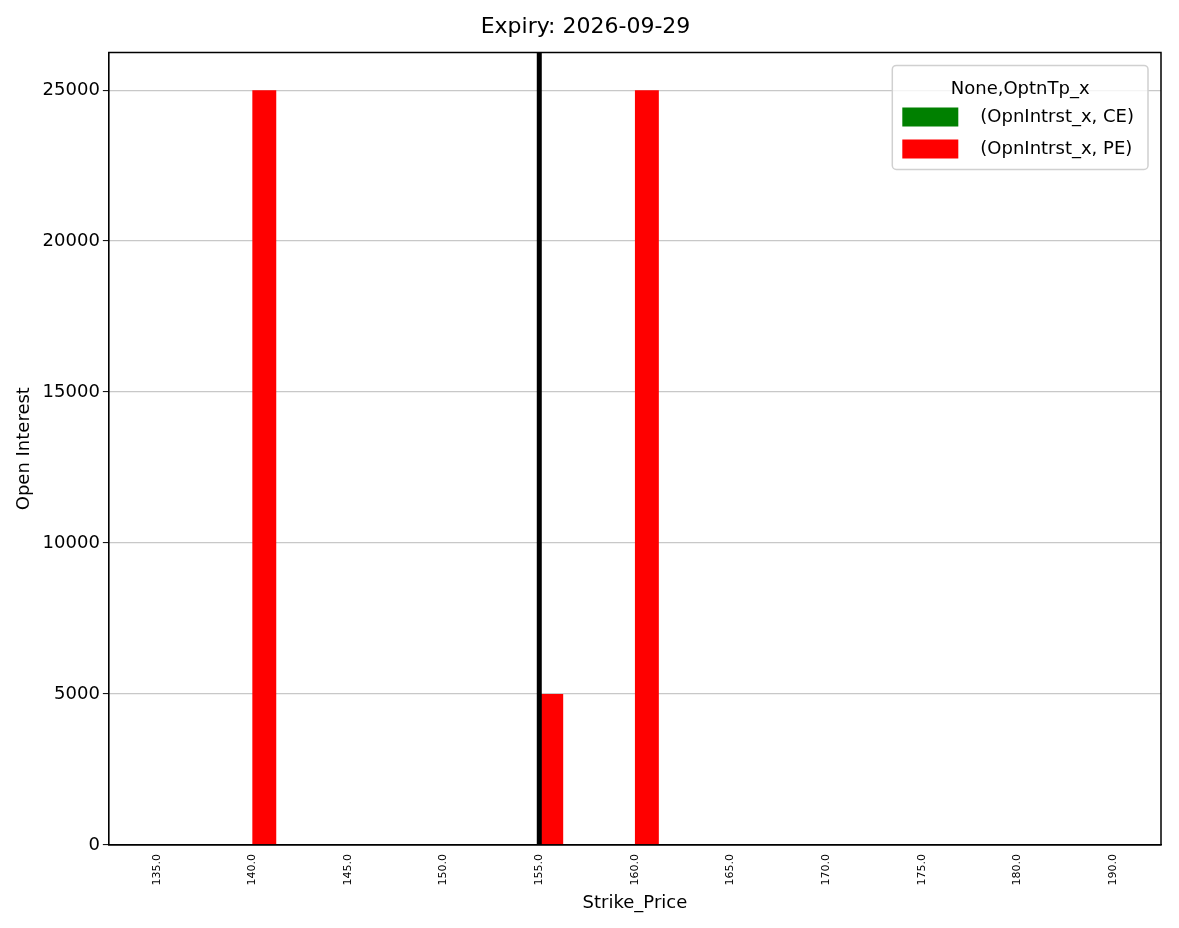 Image resolution: width=1179 pixels, height=928 pixels. What do you see at coordinates (1056, 148) in the screenshot?
I see `legend-label: (OpnIntrst_x, PE)` at bounding box center [1056, 148].